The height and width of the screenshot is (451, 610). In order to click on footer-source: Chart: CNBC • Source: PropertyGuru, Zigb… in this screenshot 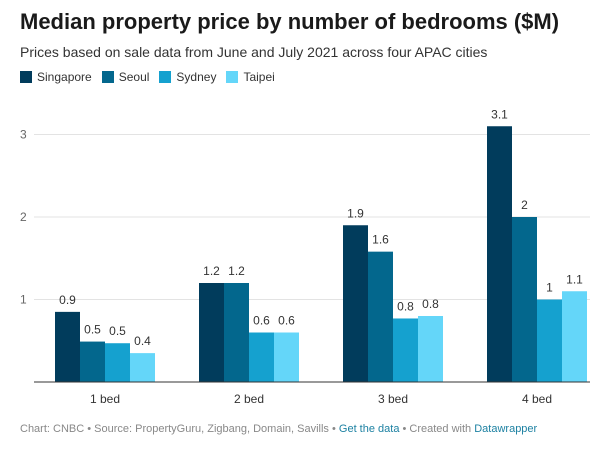, I will do `click(178, 429)`.